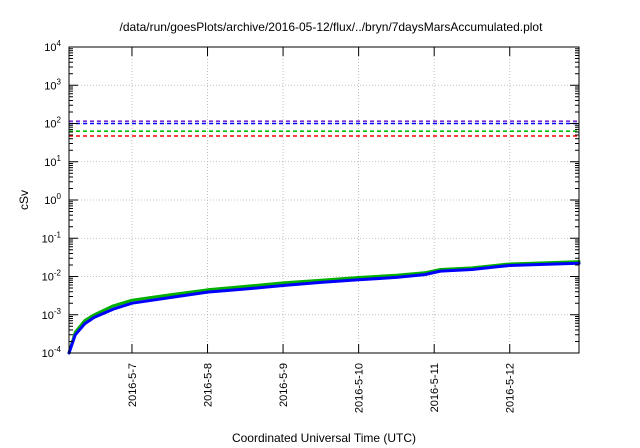 This screenshot has width=640, height=448. I want to click on x-tick-label: 2016-5-10, so click(360, 388).